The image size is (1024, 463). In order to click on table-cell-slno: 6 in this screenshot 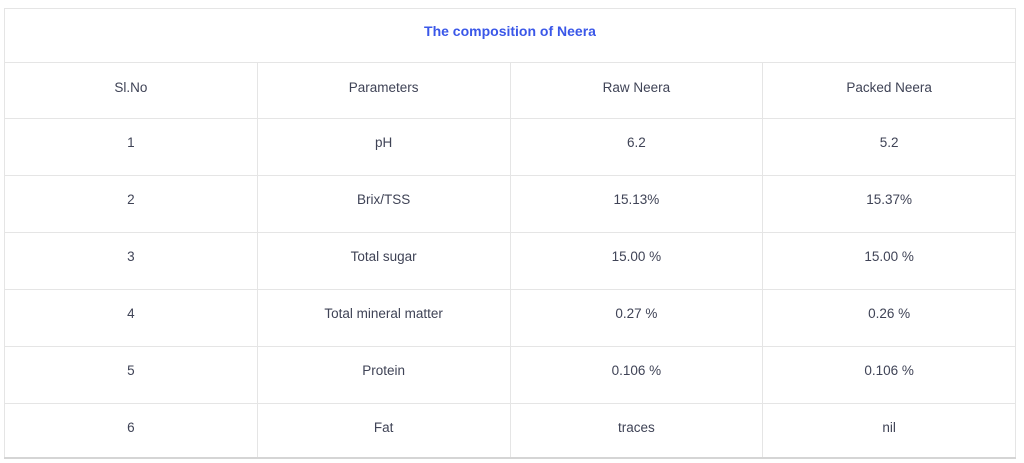, I will do `click(131, 430)`.